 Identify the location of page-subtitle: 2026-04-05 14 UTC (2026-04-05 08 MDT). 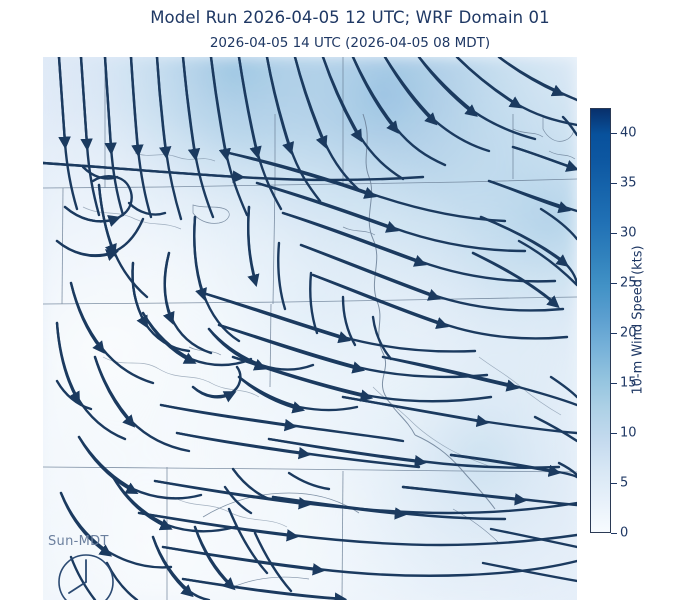
(350, 43).